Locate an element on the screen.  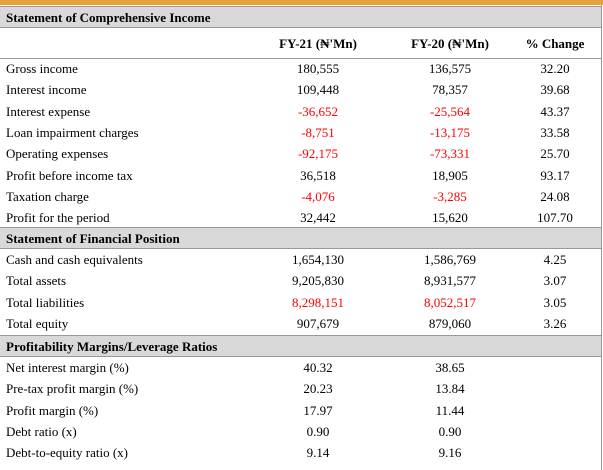
row-value: 9.16 is located at coordinates (450, 453).